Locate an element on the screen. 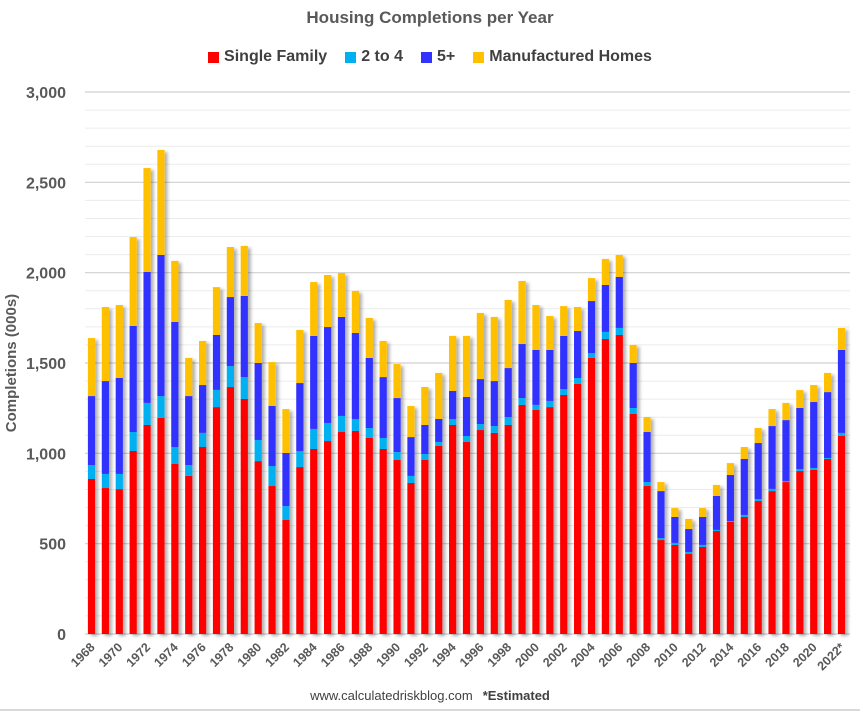 This screenshot has width=860, height=711. y-tick-label: 2,500 is located at coordinates (46, 183).